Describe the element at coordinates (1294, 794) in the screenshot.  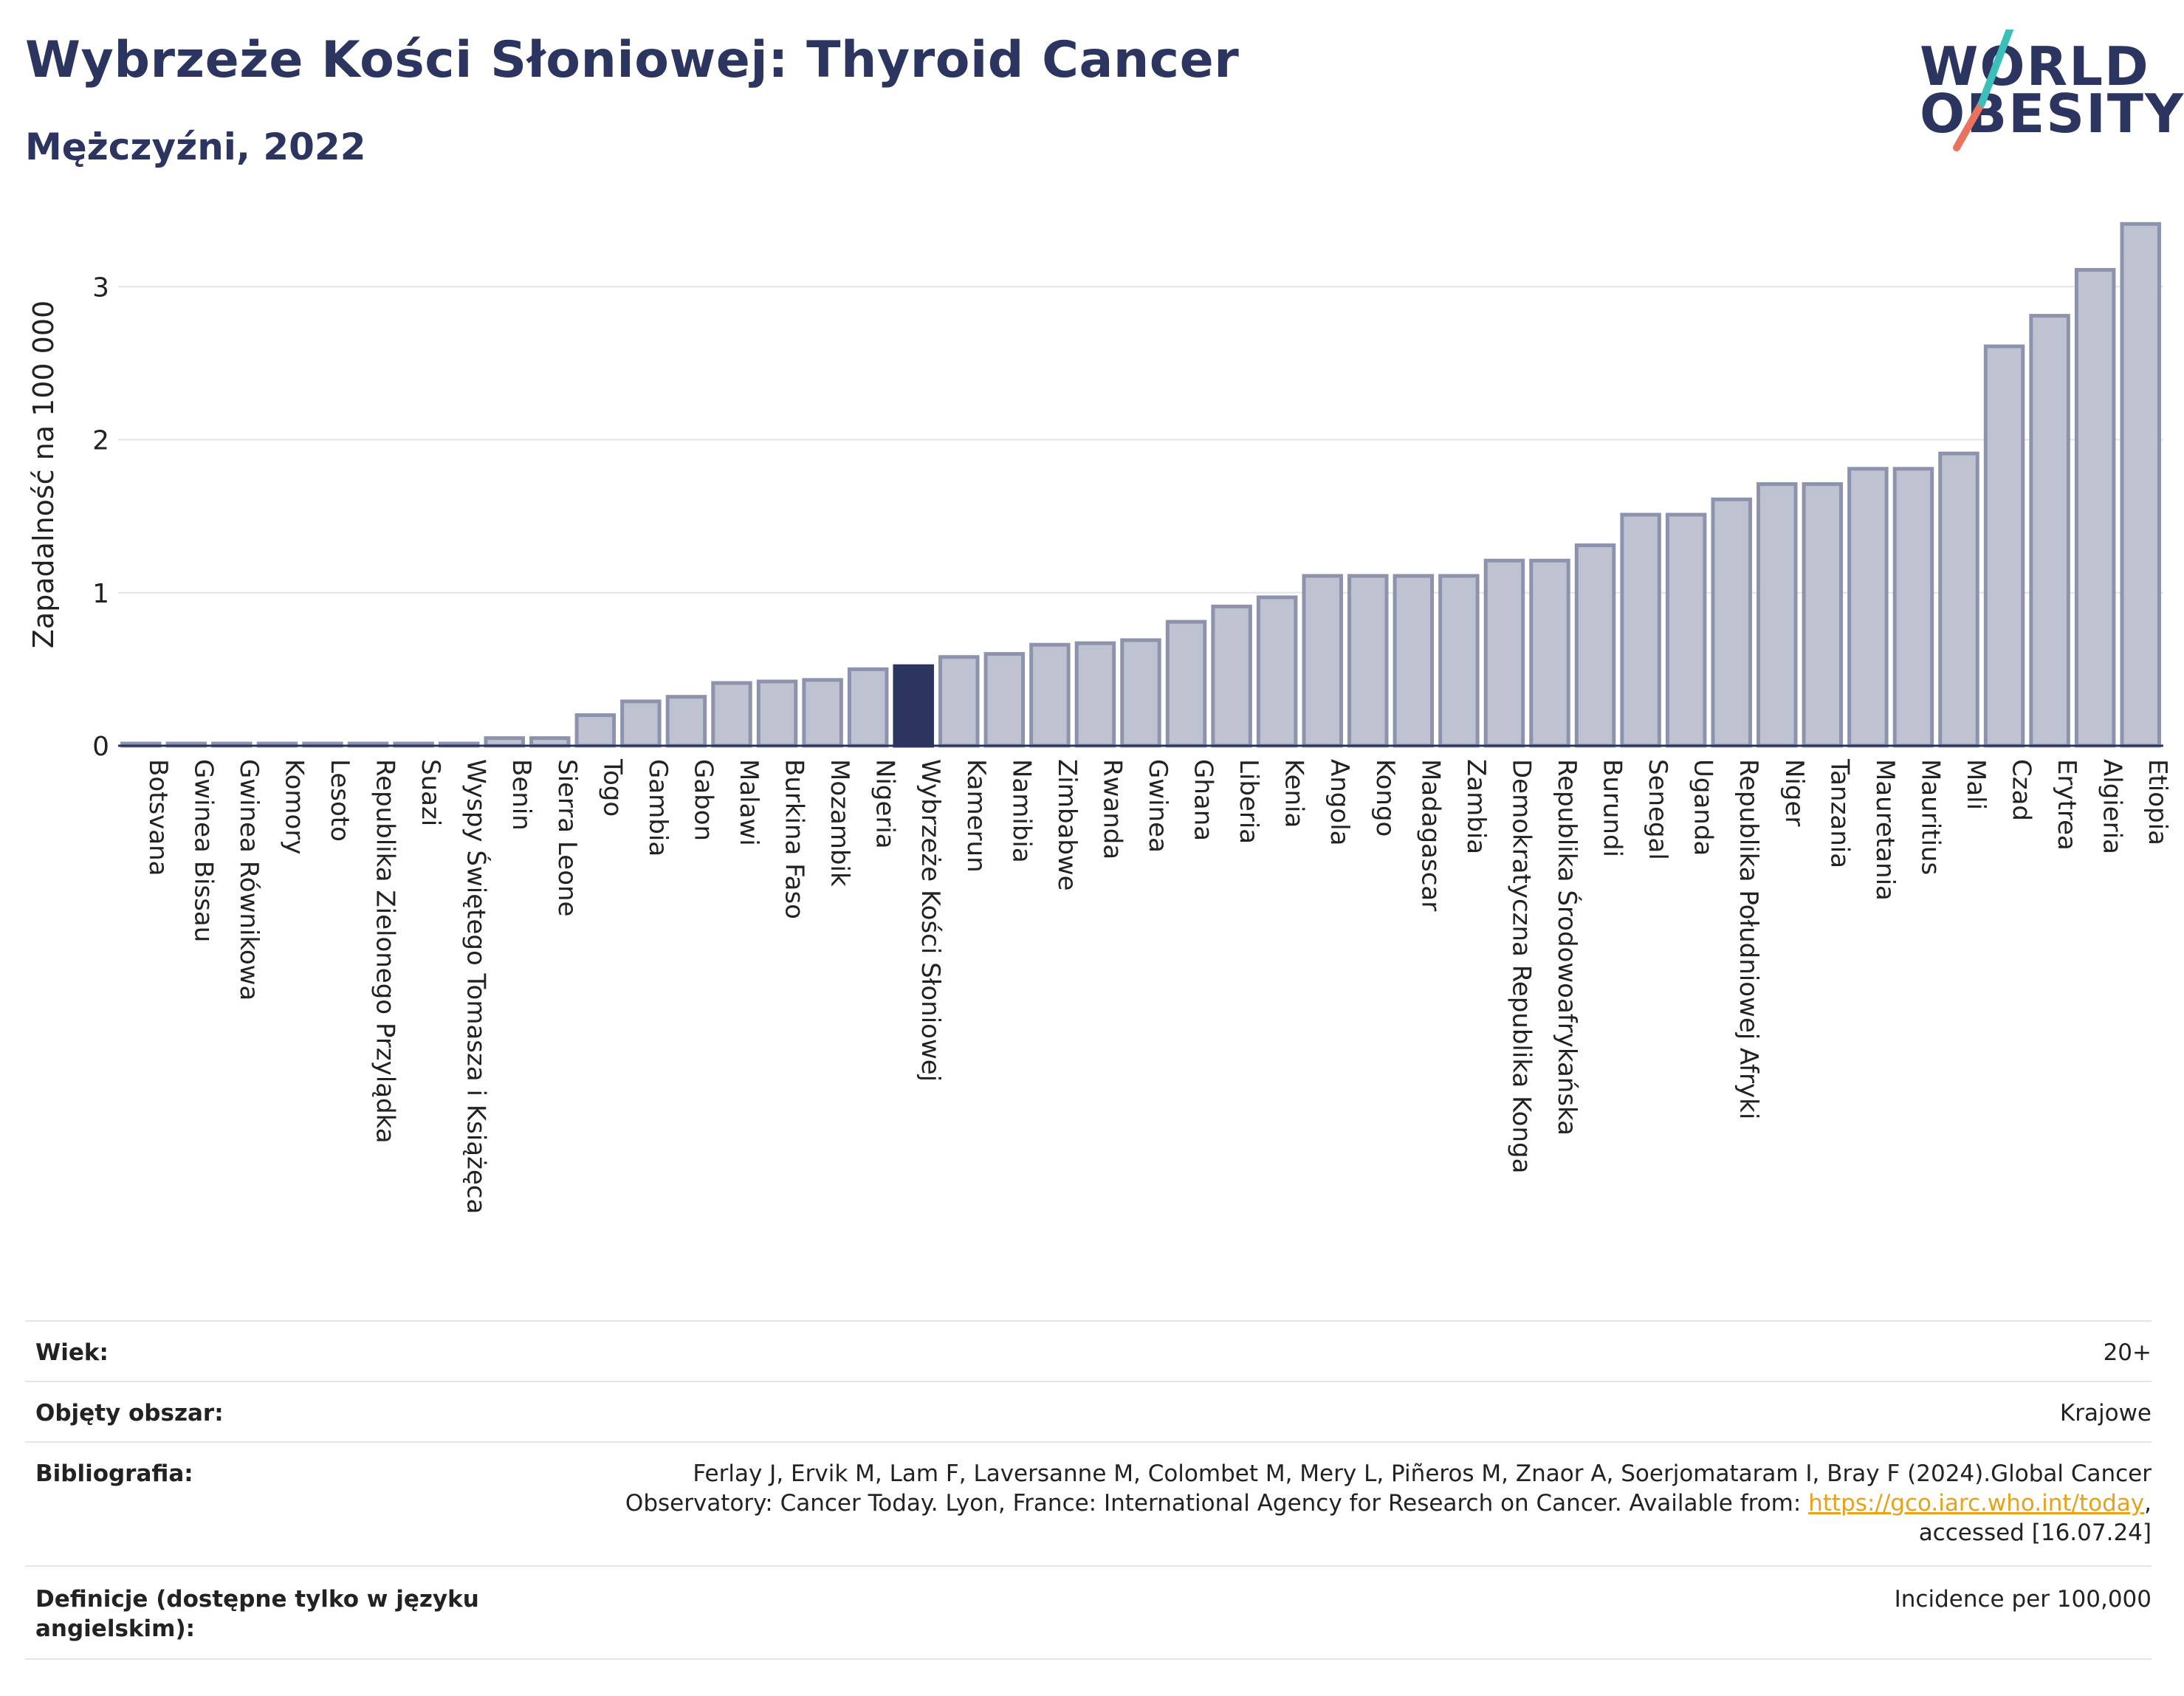
I see `x-tick-label: Kenia` at that location.